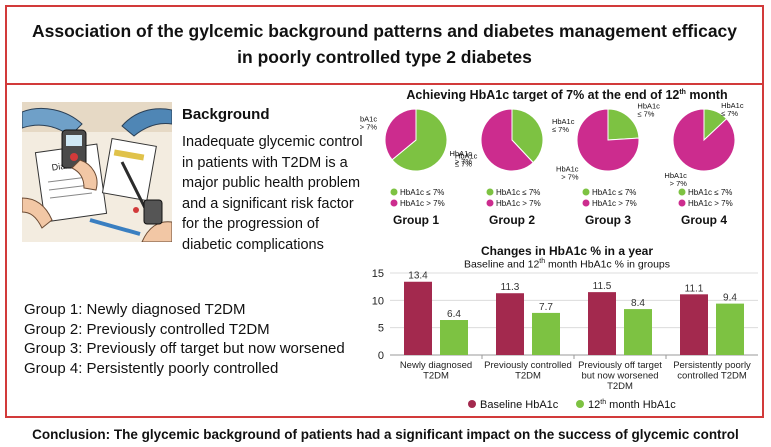  I want to click on bar-value-baseline: 11.3, so click(510, 287).